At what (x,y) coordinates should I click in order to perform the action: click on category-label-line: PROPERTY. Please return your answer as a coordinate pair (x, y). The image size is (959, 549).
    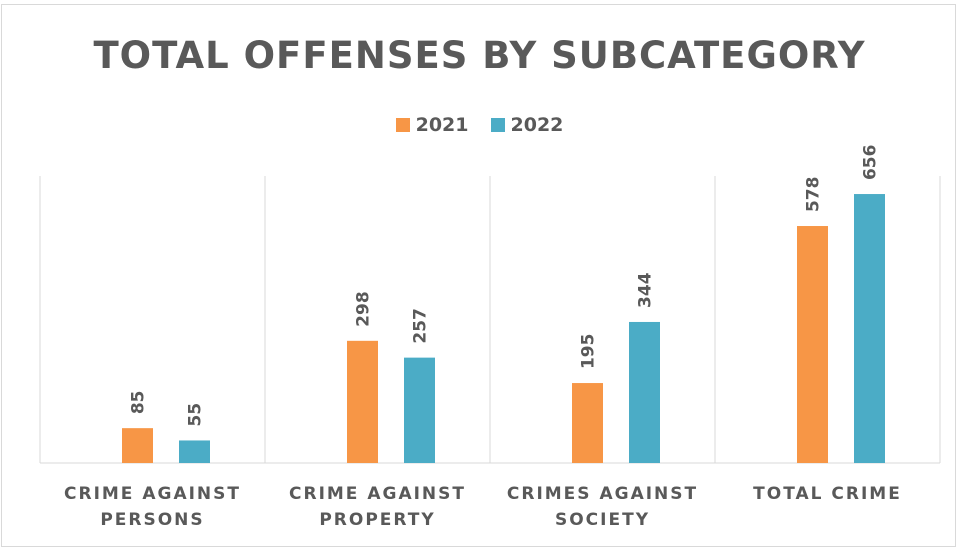
    Looking at the image, I should click on (378, 520).